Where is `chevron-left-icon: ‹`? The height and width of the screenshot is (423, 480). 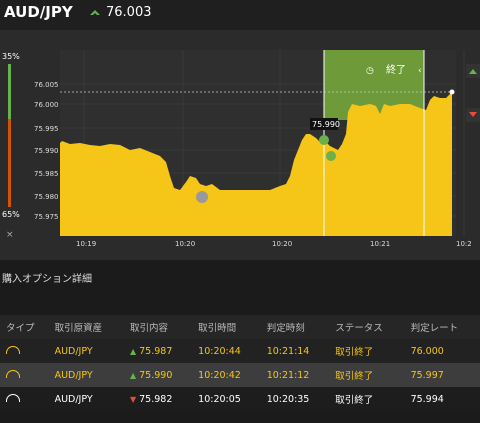
chevron-left-icon: ‹ is located at coordinates (420, 71).